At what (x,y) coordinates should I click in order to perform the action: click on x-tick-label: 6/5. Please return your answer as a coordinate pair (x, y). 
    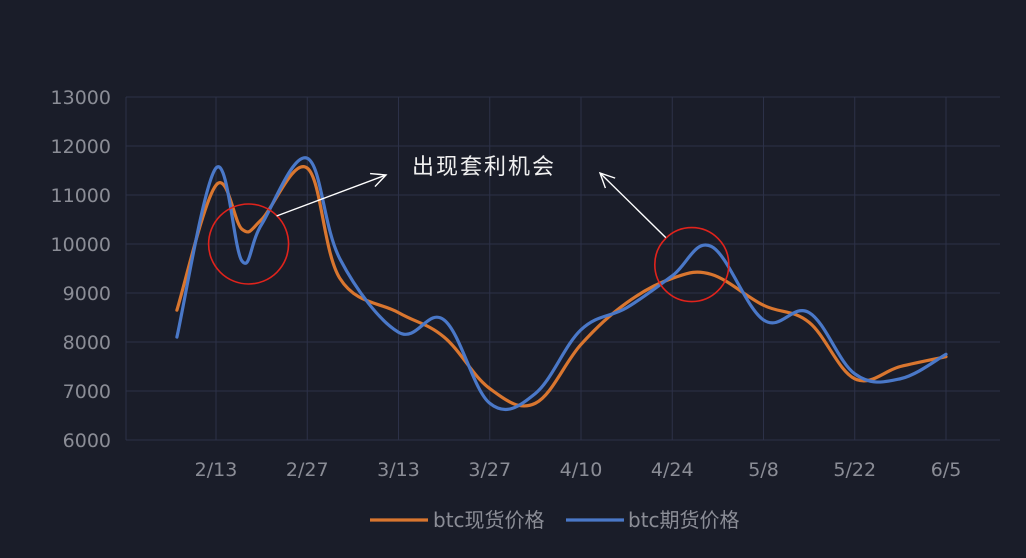
    Looking at the image, I should click on (946, 470).